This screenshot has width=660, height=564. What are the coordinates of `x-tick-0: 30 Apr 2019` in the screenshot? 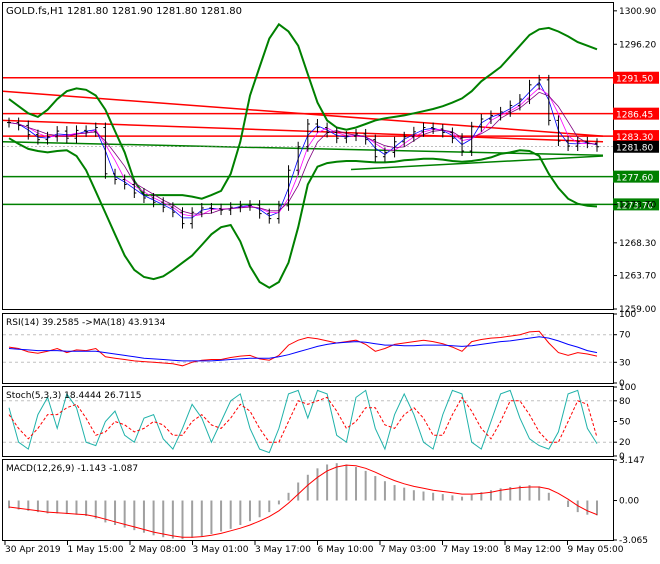 It's located at (33, 550).